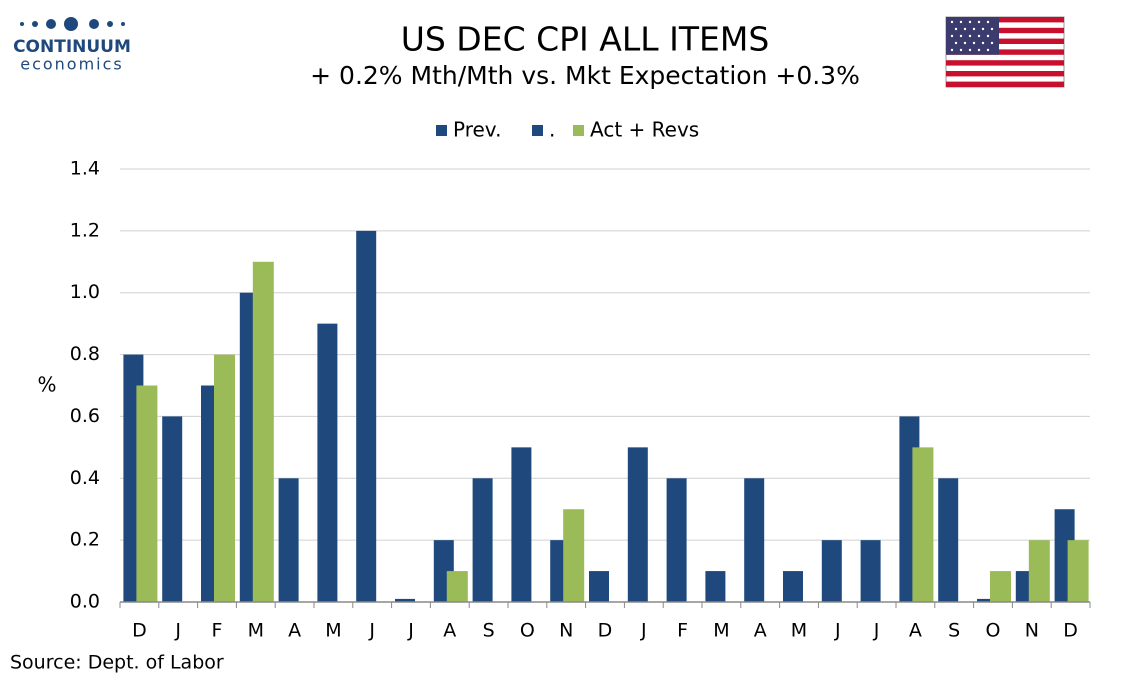 The height and width of the screenshot is (680, 1134). I want to click on y-tick-label: 1.0, so click(85, 292).